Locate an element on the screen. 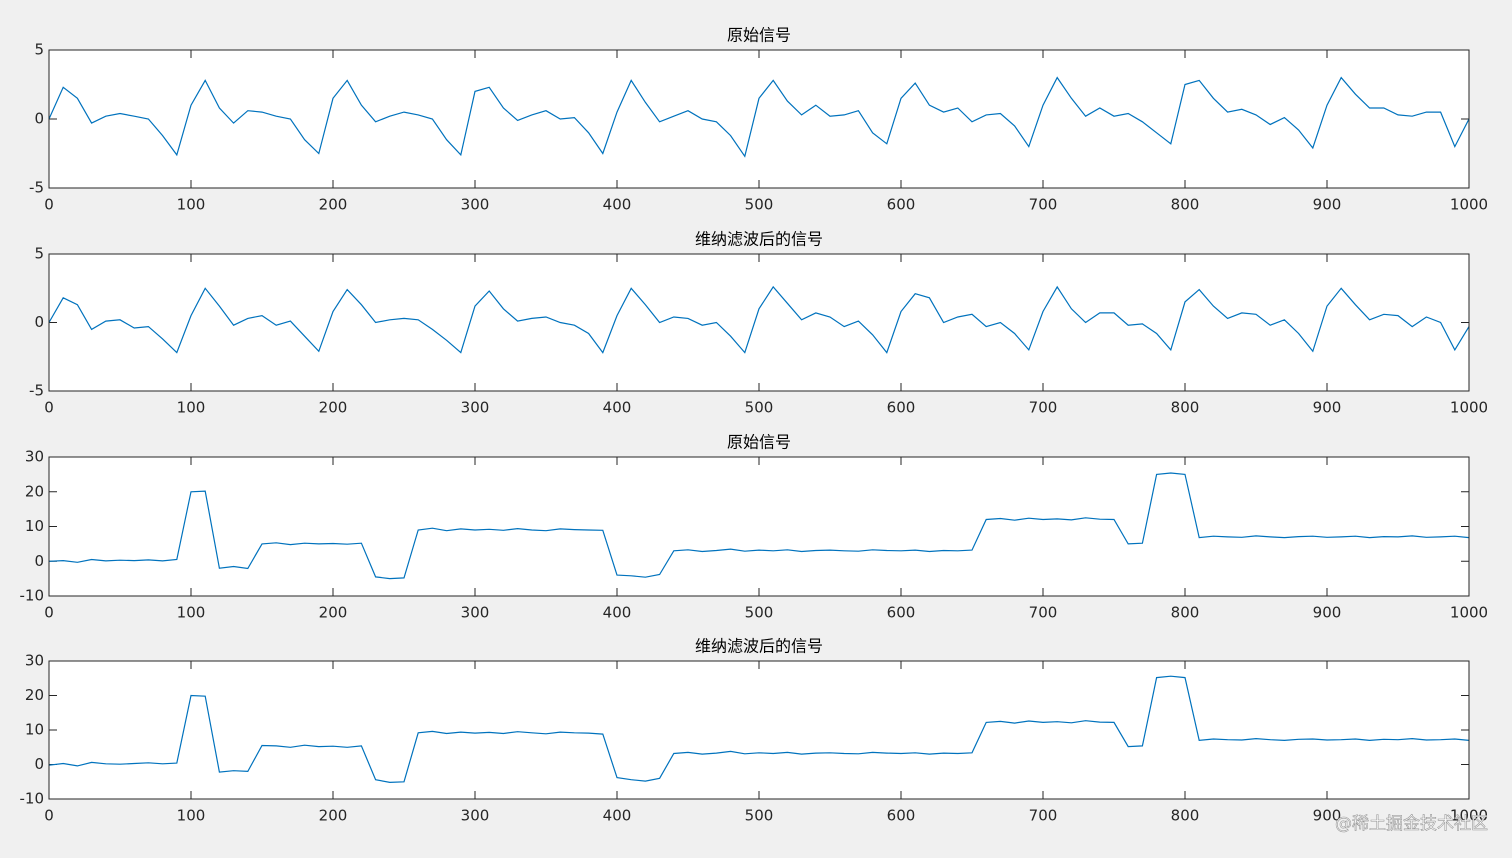  watermark: @稀土掘金技术社区 is located at coordinates (1411, 824).